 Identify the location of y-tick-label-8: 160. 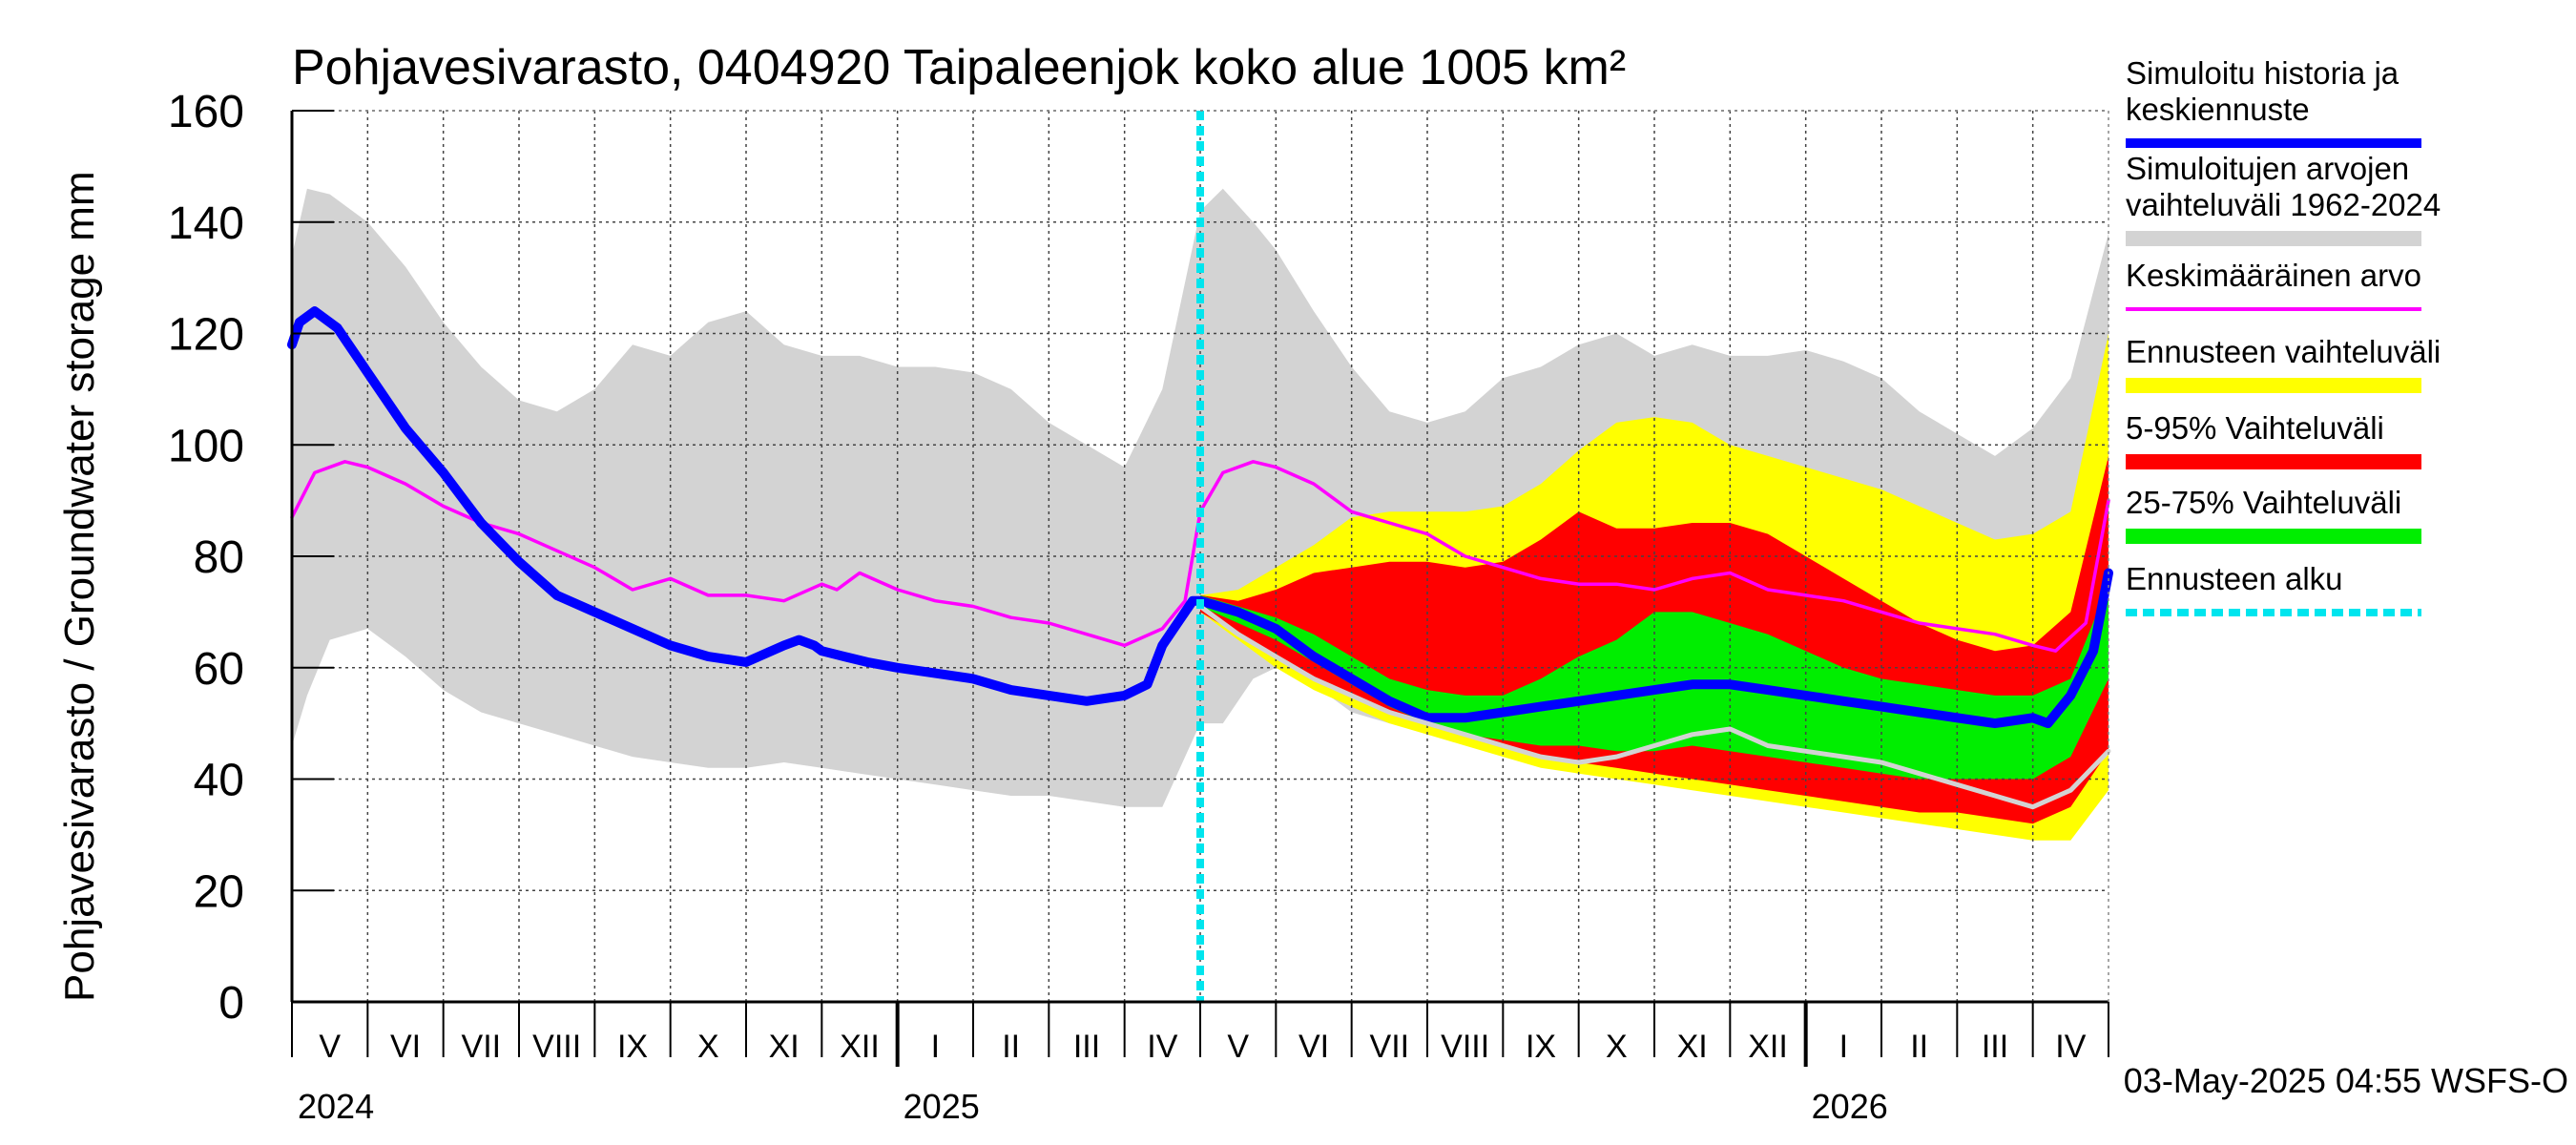
(206, 112).